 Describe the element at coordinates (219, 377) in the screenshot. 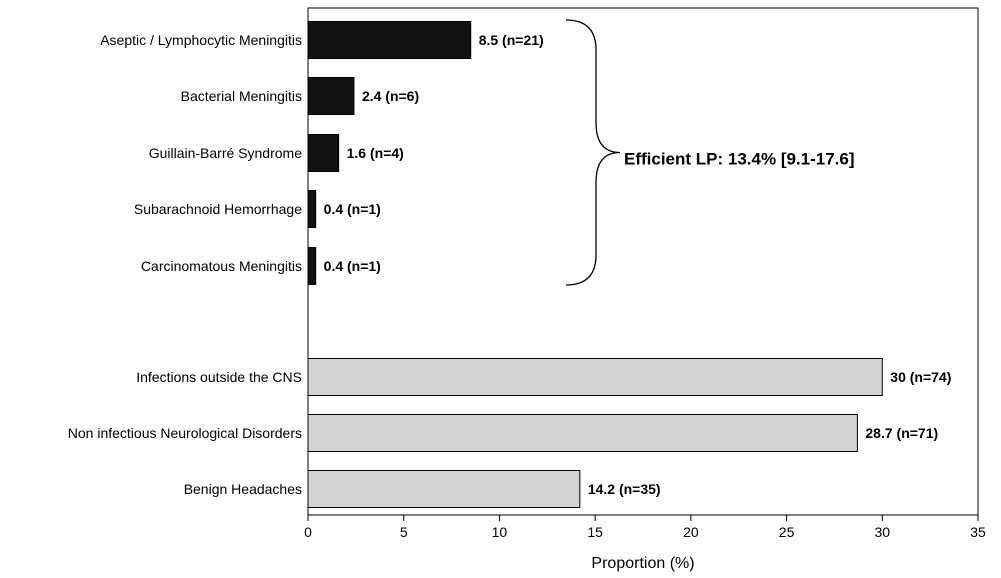

I see `category-label: Infections outside the CNS` at that location.